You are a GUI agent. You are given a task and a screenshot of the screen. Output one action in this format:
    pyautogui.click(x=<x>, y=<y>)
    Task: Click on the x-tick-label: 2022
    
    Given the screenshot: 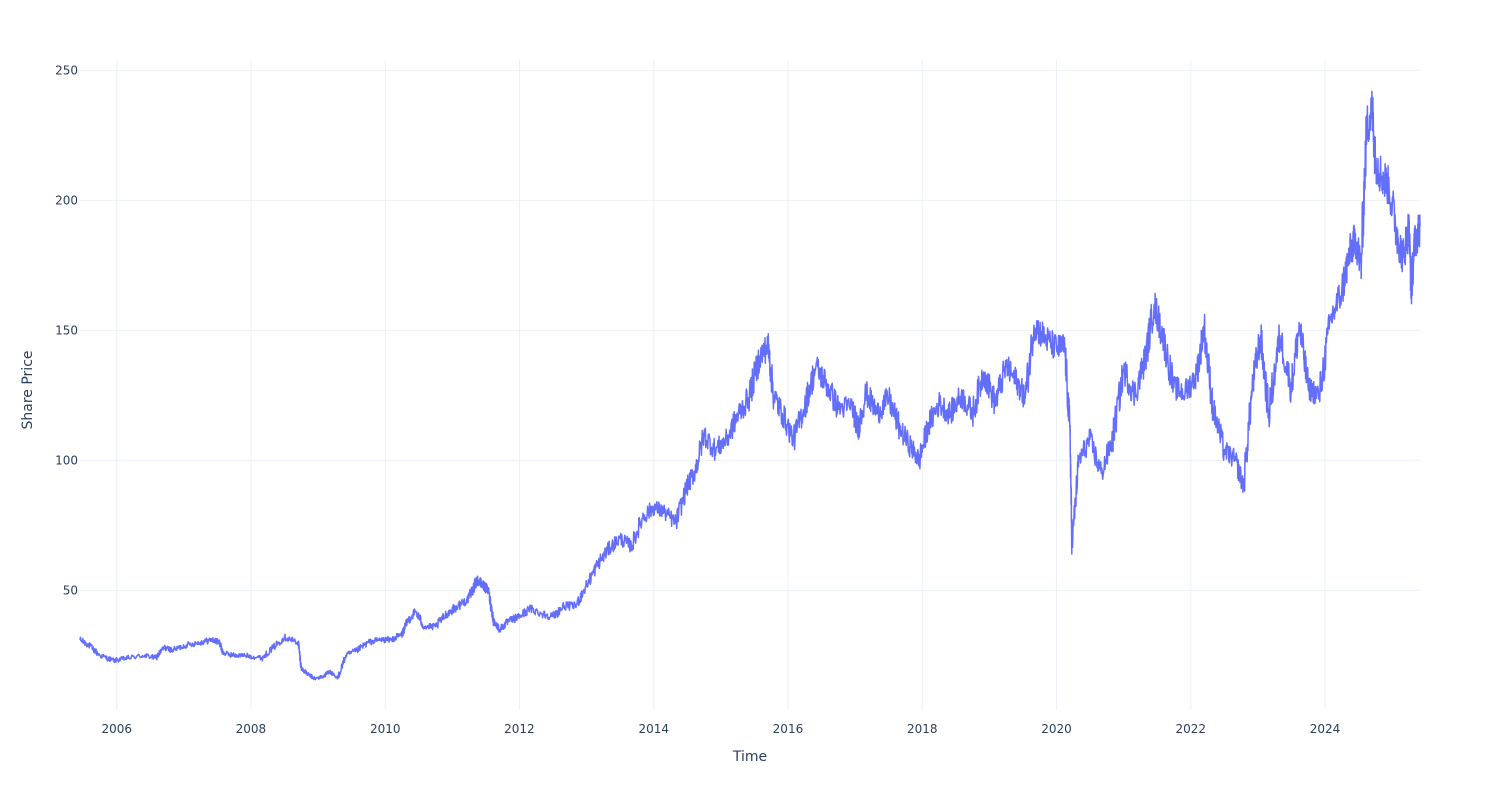 What is the action you would take?
    pyautogui.click(x=1191, y=729)
    